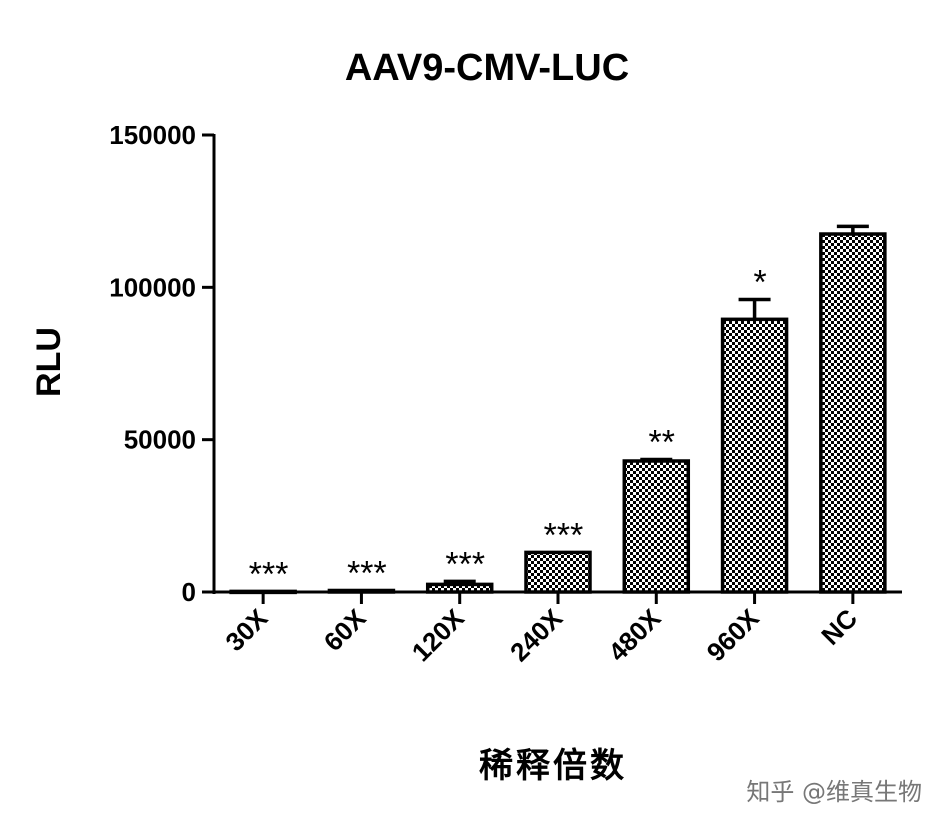 Image resolution: width=948 pixels, height=828 pixels. What do you see at coordinates (634, 635) in the screenshot?
I see `x-tick-label: 480X` at bounding box center [634, 635].